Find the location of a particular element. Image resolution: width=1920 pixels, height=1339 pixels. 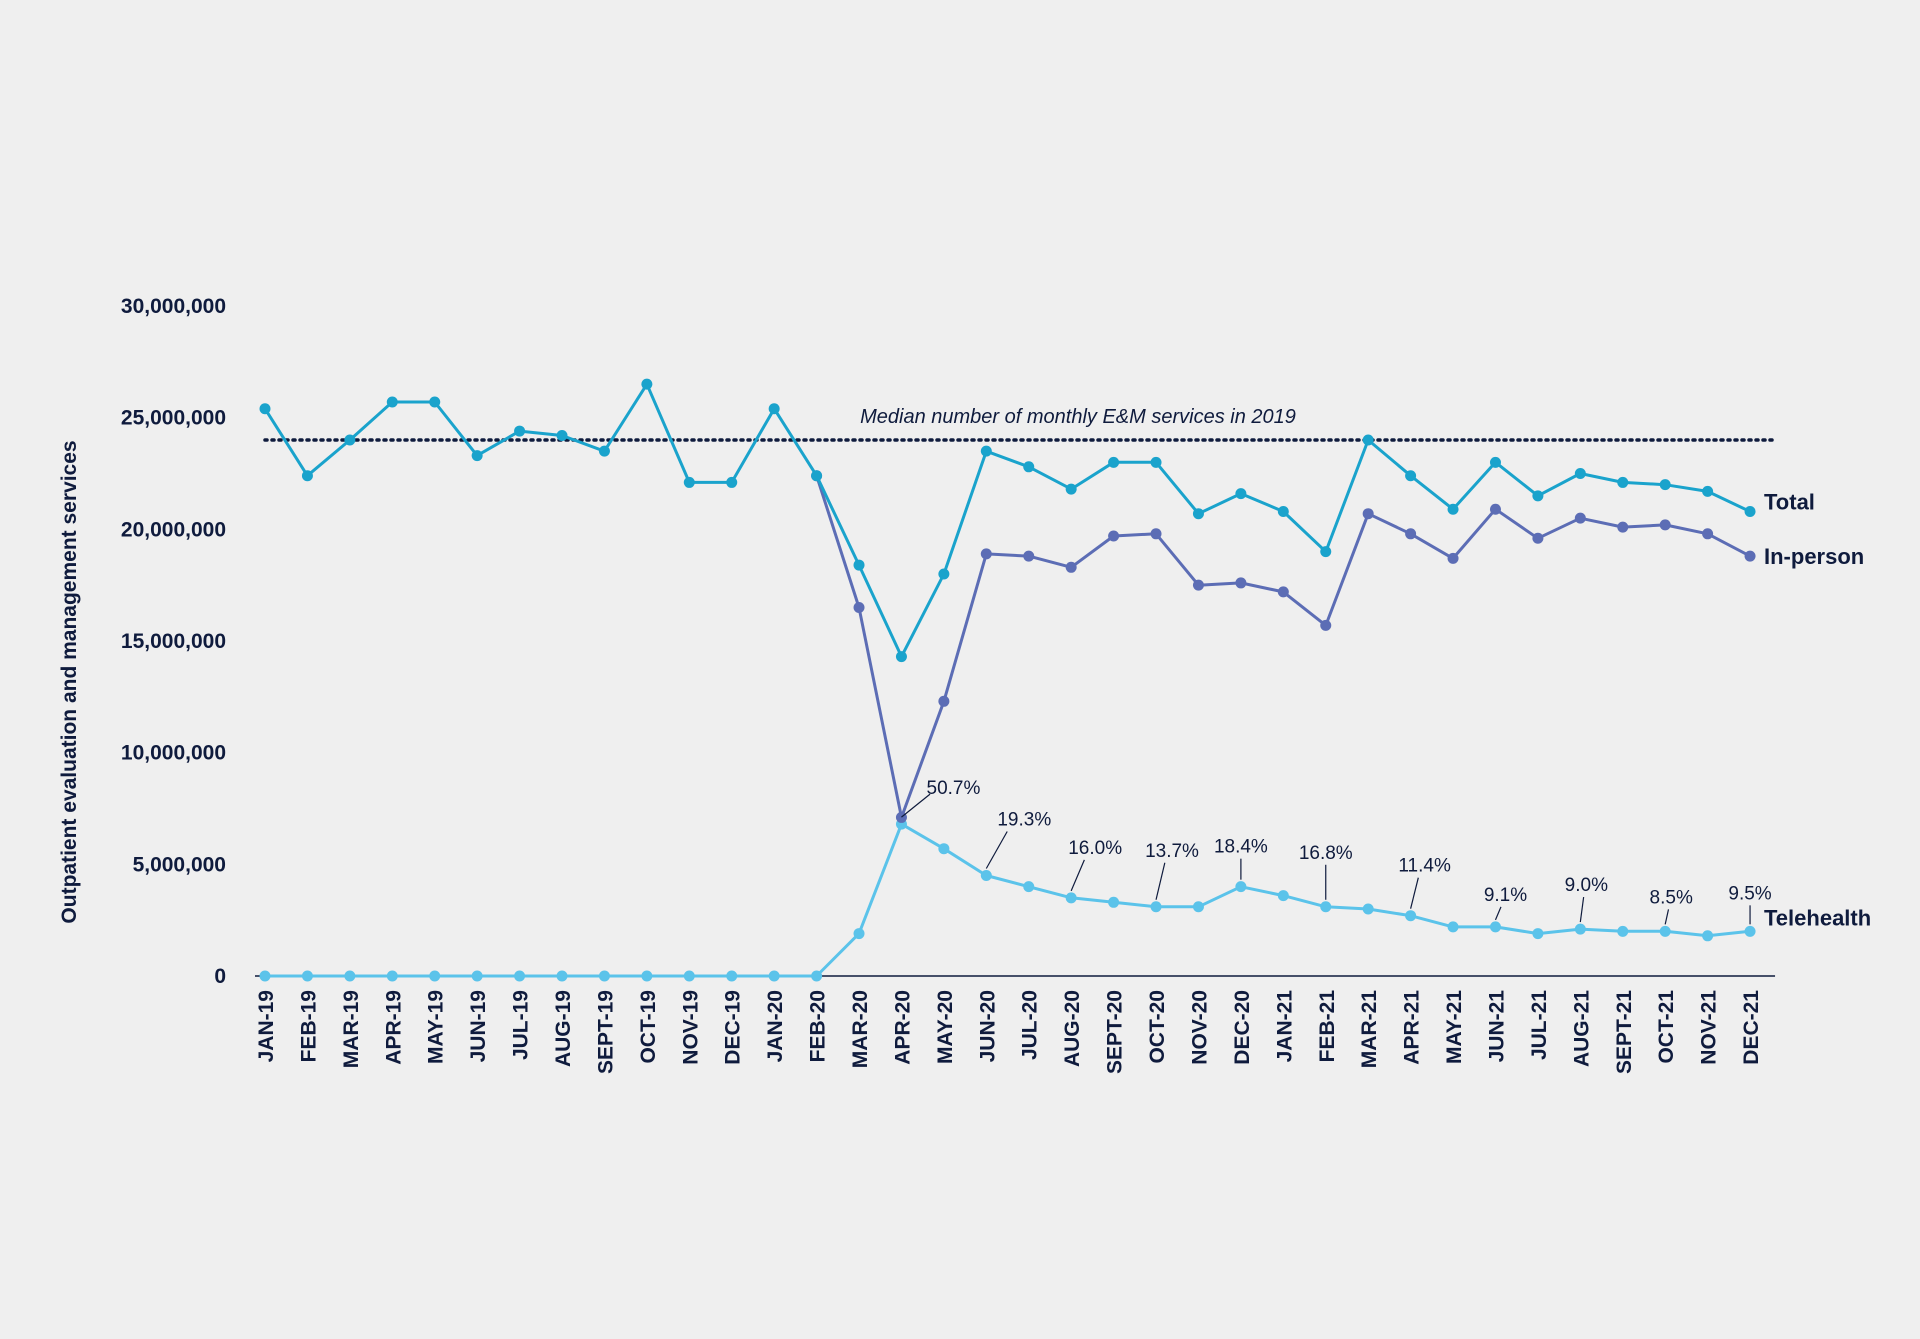

y-tick-label: 25,000,000 is located at coordinates (173, 418).